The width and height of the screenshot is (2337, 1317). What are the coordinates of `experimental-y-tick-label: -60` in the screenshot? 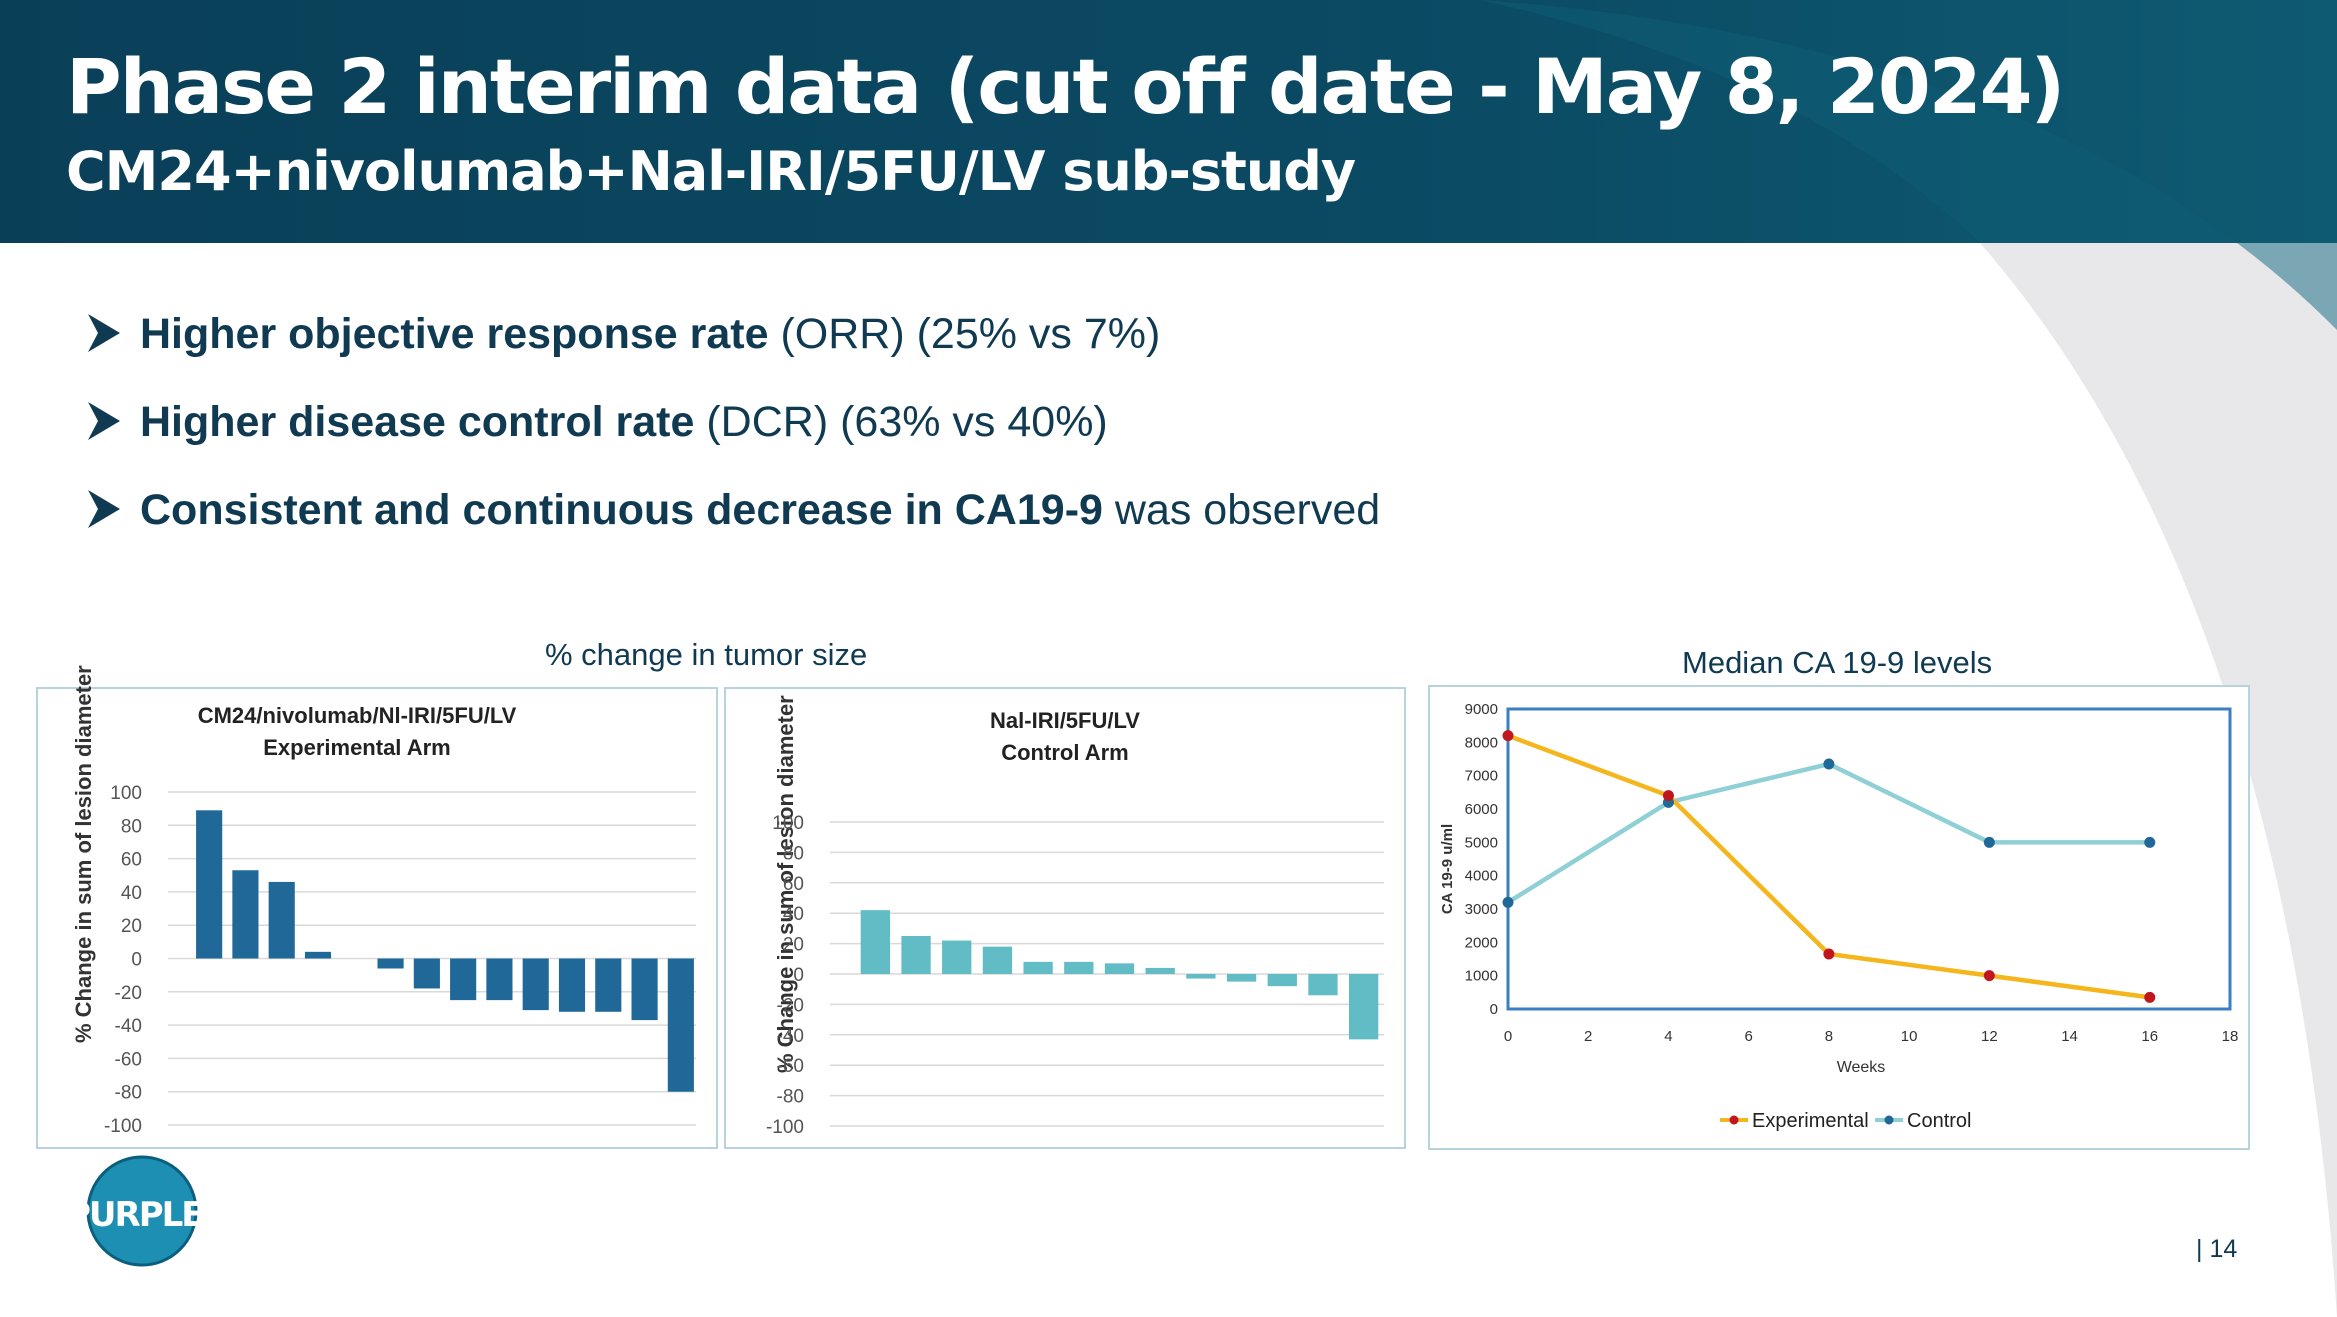 It's located at (128, 1059).